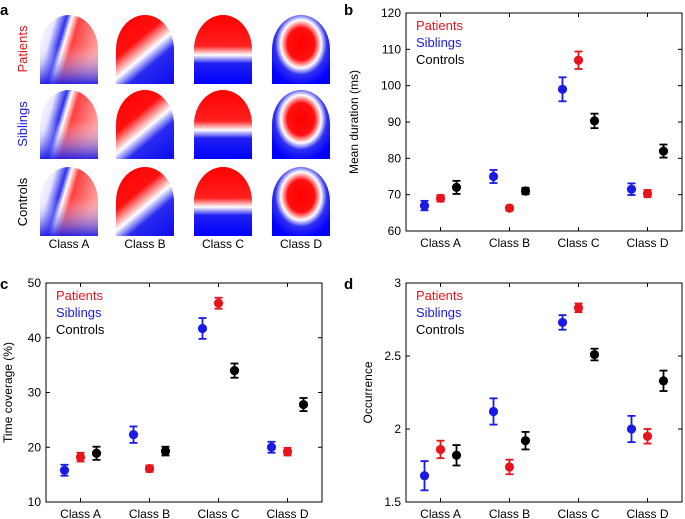  Describe the element at coordinates (391, 86) in the screenshot. I see `y-tick-label: 100` at that location.